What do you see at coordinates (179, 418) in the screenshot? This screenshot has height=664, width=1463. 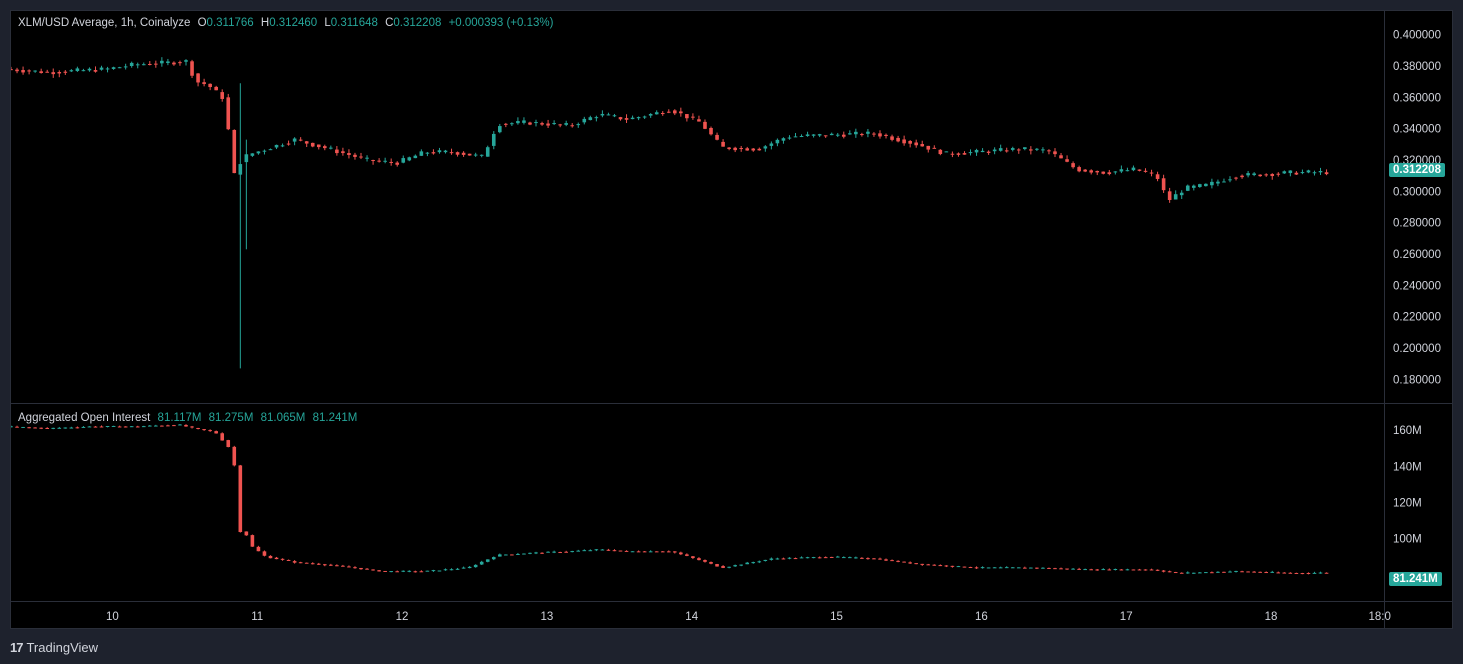 I see `oi-value-1: 81.117M` at bounding box center [179, 418].